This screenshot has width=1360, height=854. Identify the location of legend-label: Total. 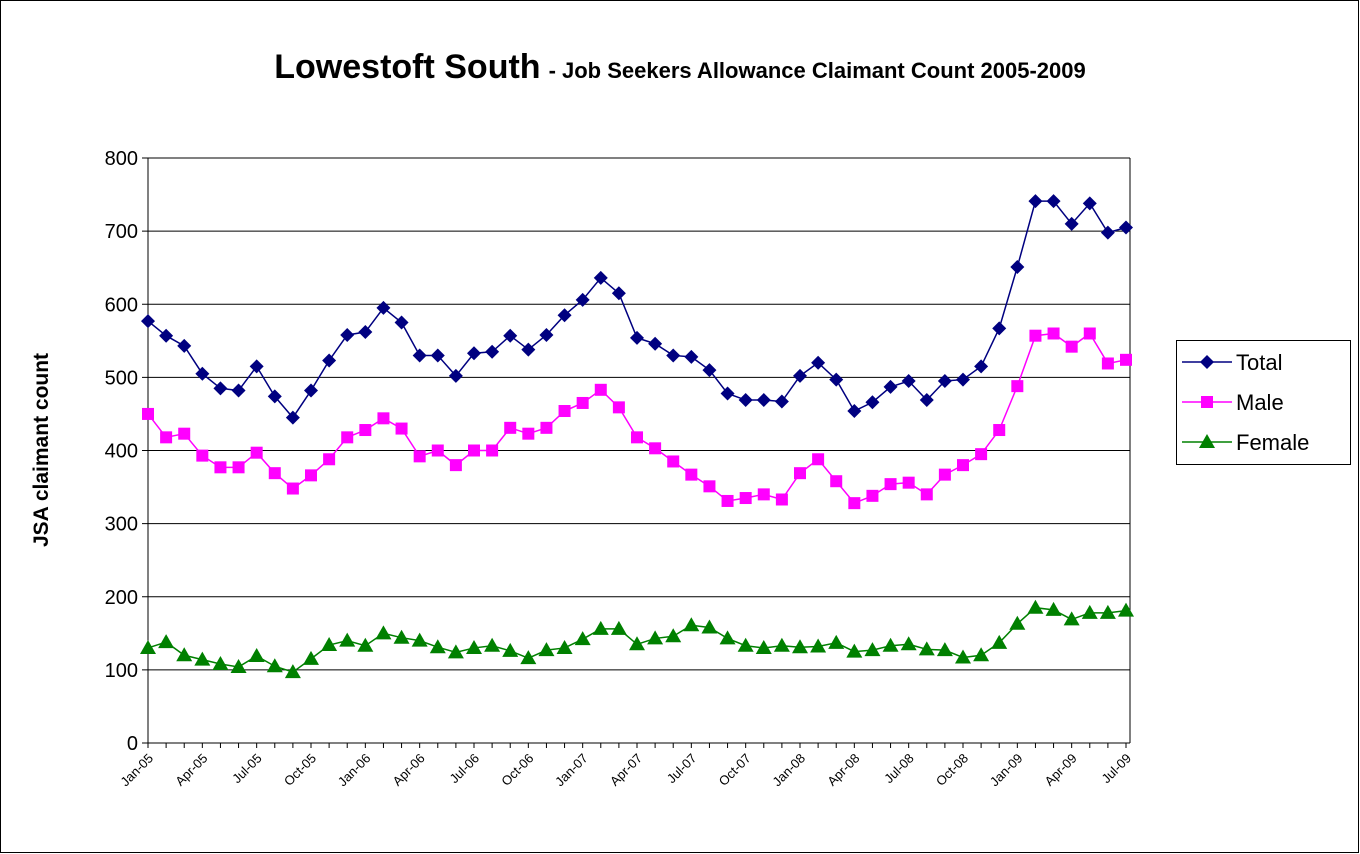
(1259, 362).